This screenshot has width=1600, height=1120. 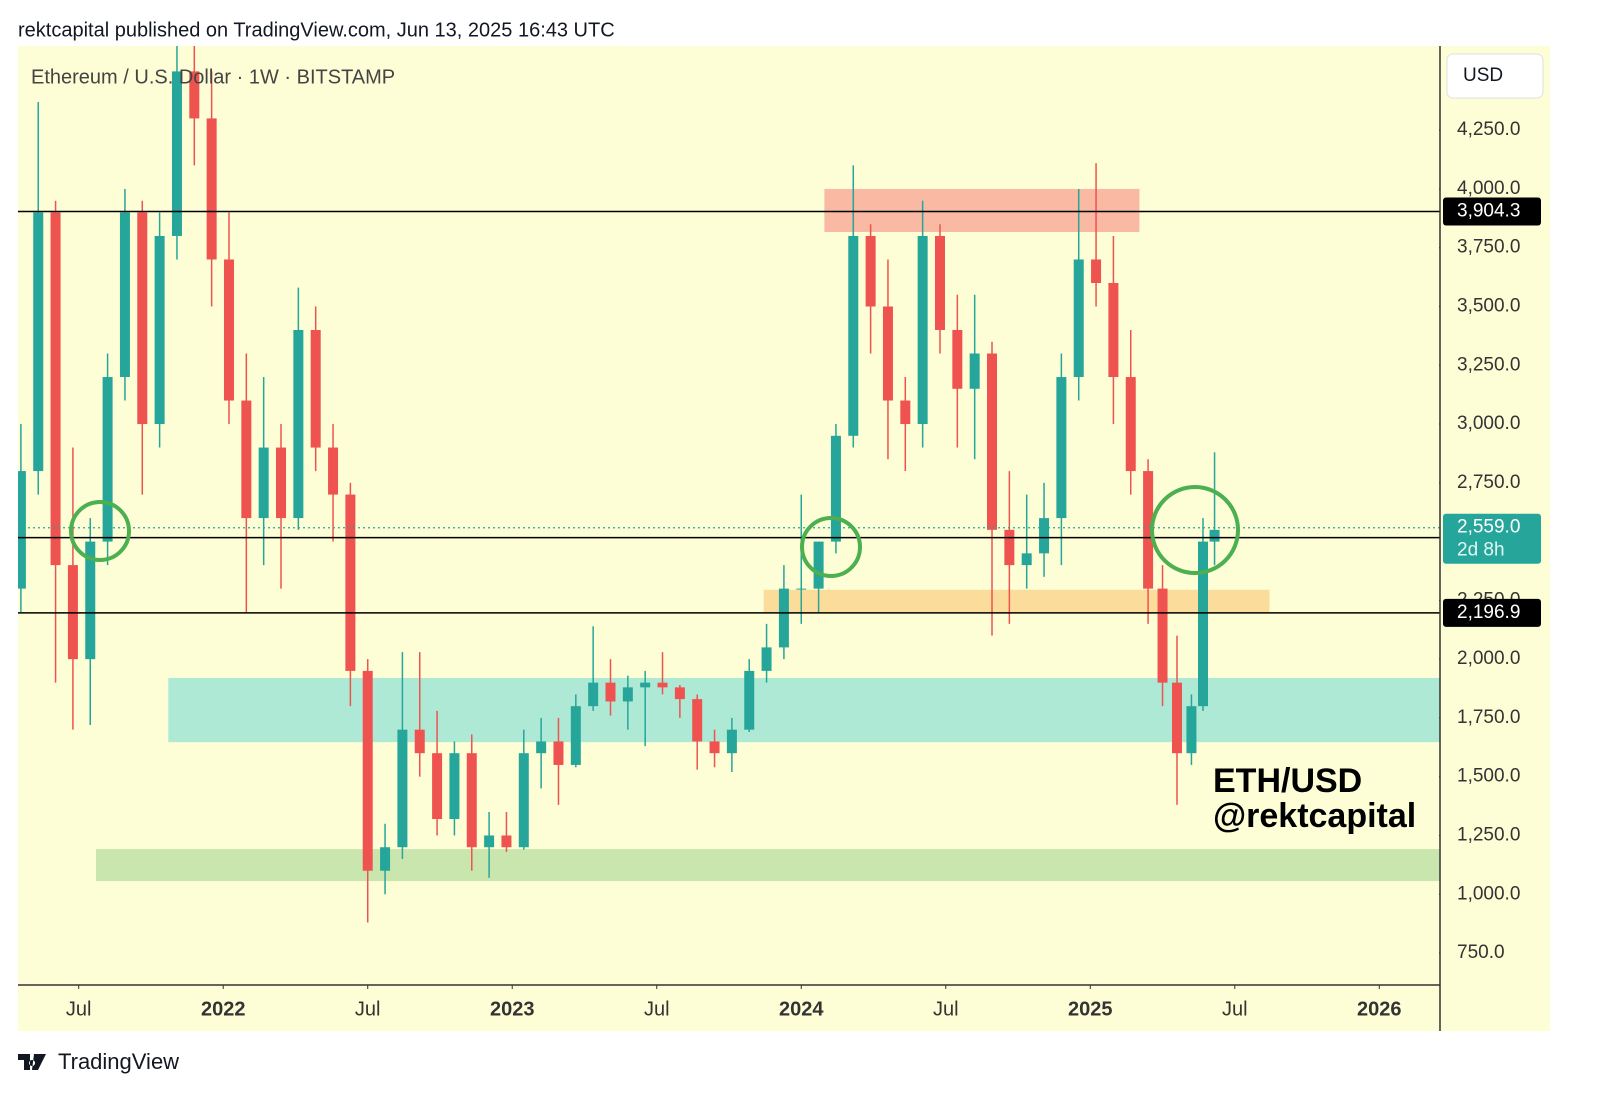 What do you see at coordinates (1488, 482) in the screenshot?
I see `y-tick-label: 2,750.0` at bounding box center [1488, 482].